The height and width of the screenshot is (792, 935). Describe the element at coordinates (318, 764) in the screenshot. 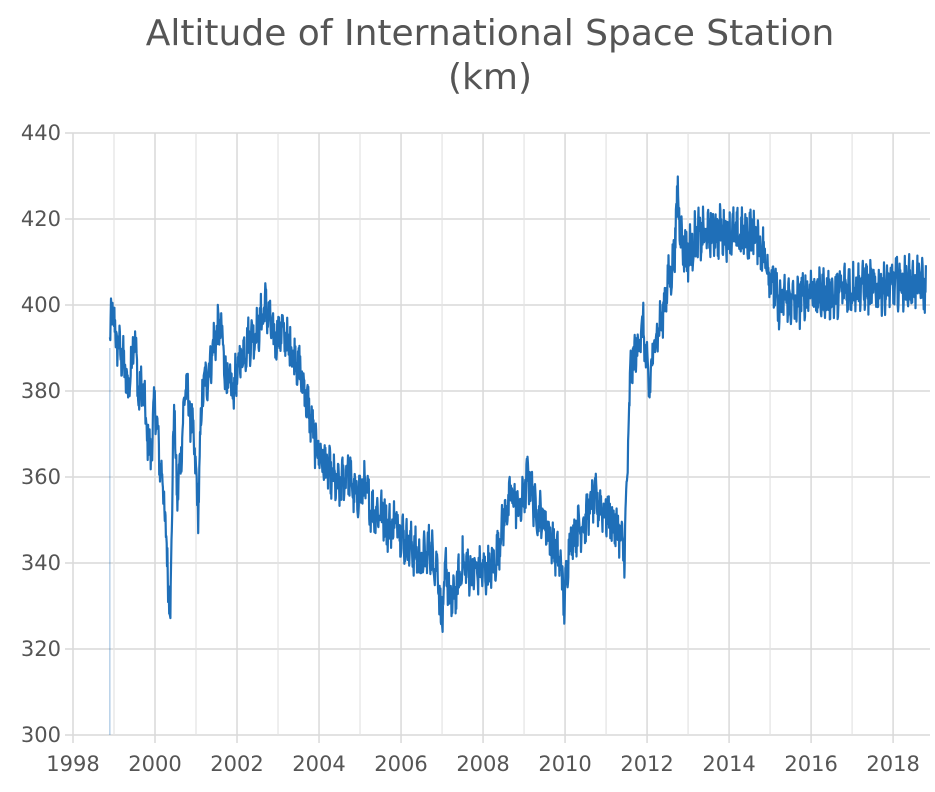

I see `x-tick-label: 2004` at that location.